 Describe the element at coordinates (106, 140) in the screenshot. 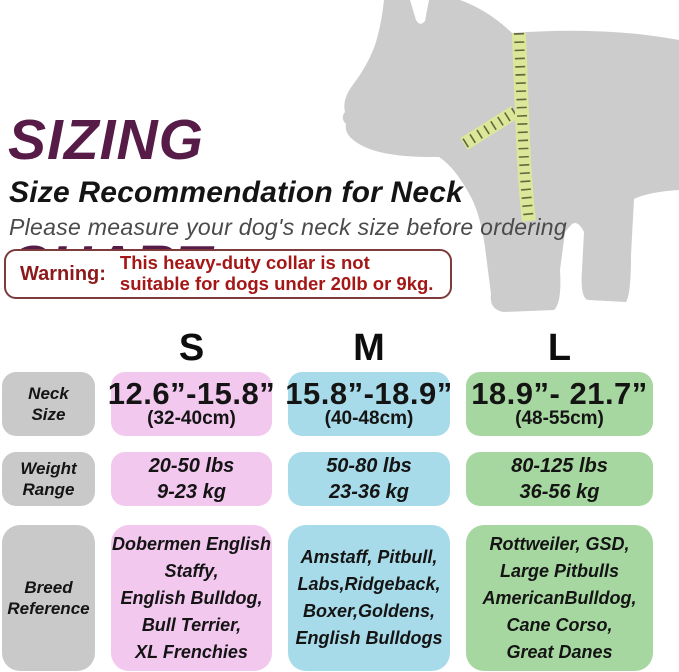

I see `page-title-line1: SIZING` at that location.